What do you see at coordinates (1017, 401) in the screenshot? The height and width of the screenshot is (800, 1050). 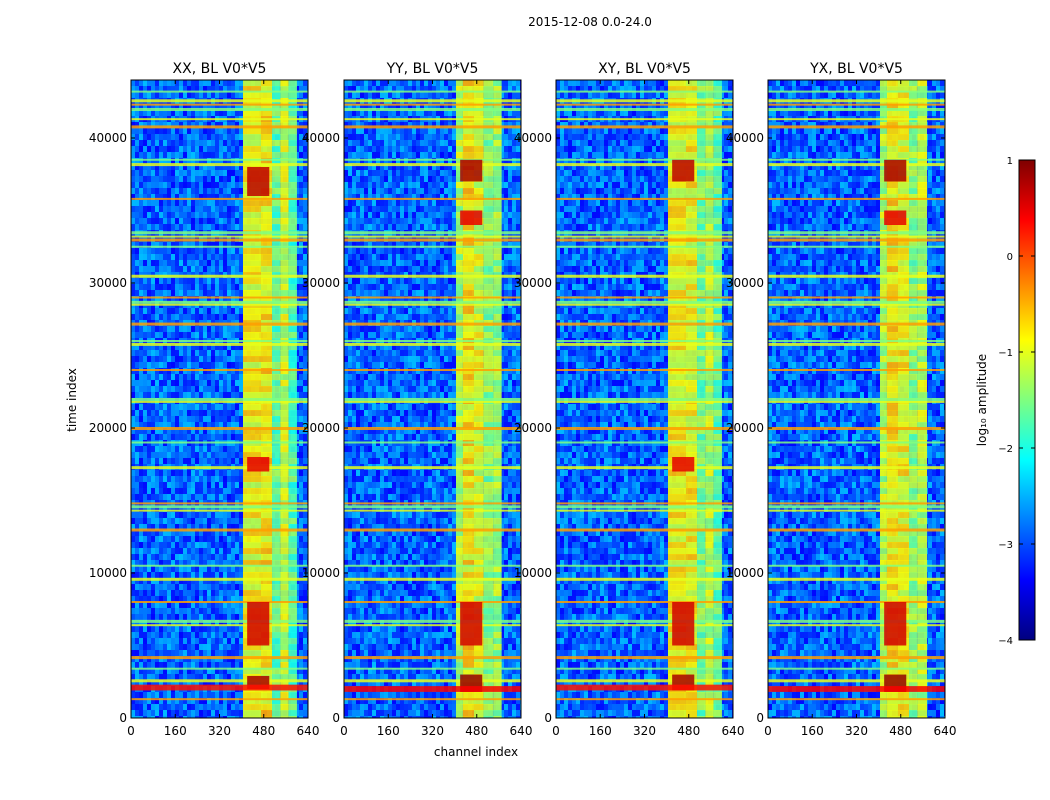 I see `colorbar: 1 0 −1 −2 −3 −4` at bounding box center [1017, 401].